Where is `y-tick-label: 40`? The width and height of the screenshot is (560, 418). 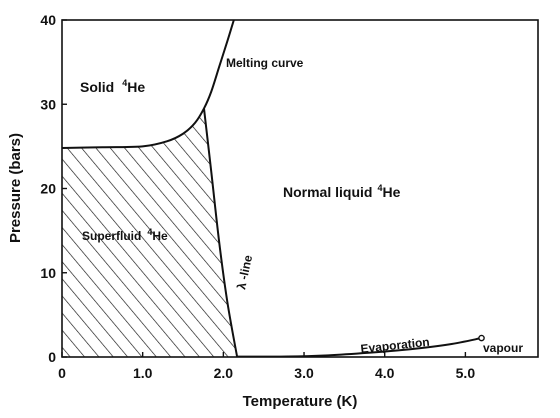
y-tick-label: 40 is located at coordinates (48, 20).